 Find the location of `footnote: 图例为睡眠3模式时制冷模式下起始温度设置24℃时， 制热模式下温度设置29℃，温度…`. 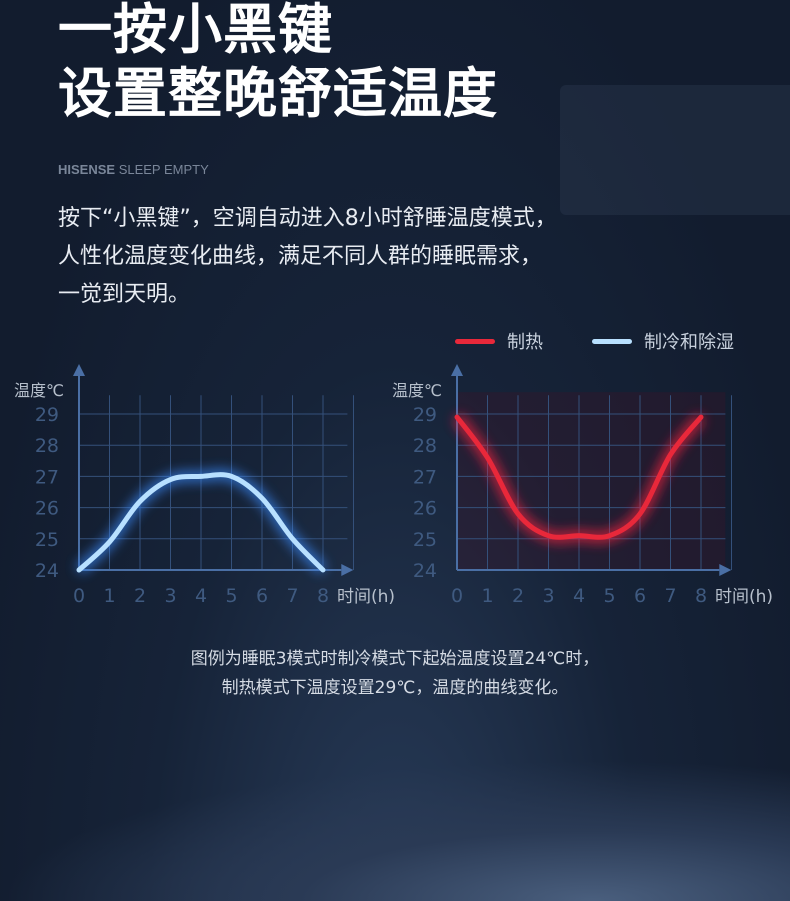

footnote: 图例为睡眠3模式时制冷模式下起始温度设置24℃时， 制热模式下温度设置29℃，温度… is located at coordinates (395, 673).